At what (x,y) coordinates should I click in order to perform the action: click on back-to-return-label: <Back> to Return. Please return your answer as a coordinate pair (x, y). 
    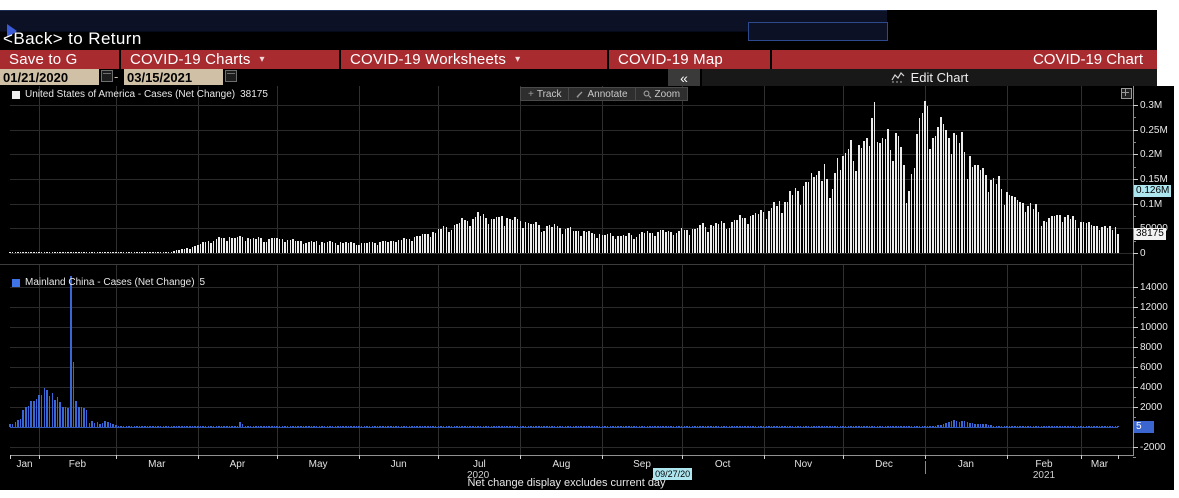
    Looking at the image, I should click on (72, 38).